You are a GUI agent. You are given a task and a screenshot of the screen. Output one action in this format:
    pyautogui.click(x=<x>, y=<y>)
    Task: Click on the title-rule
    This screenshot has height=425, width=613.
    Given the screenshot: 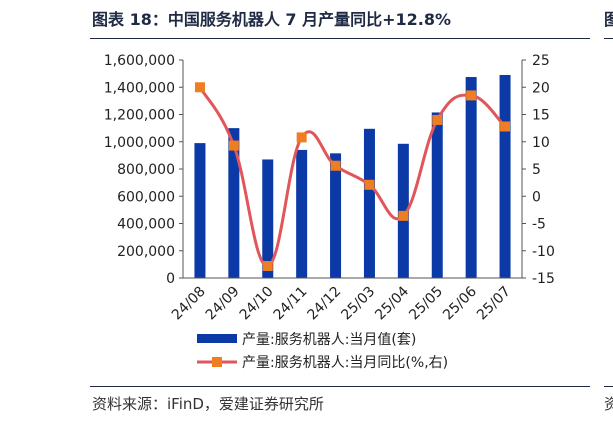 What is the action you would take?
    pyautogui.click(x=340, y=38)
    